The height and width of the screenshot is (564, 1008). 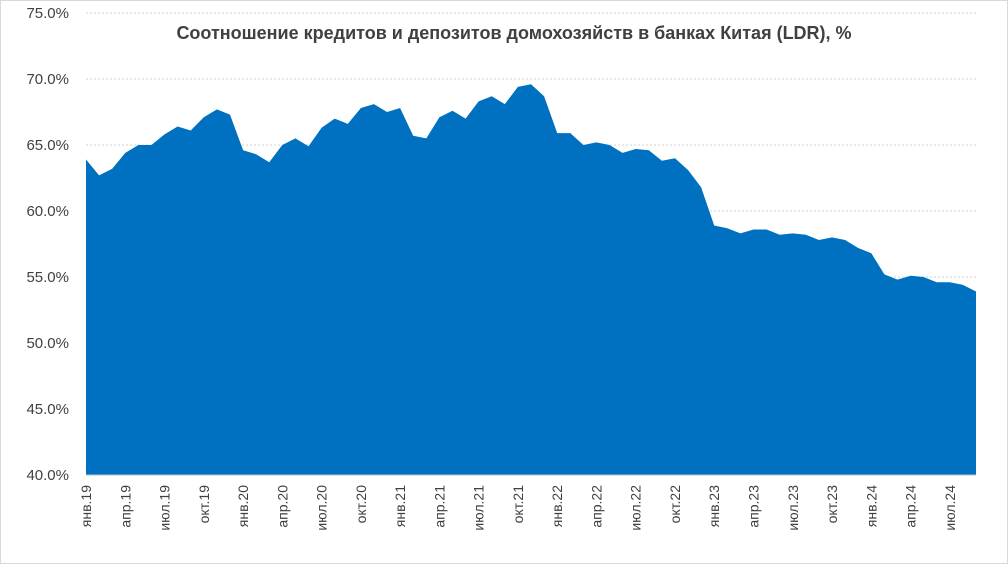 What do you see at coordinates (204, 504) in the screenshot?
I see `x-tick-label: окт.19` at bounding box center [204, 504].